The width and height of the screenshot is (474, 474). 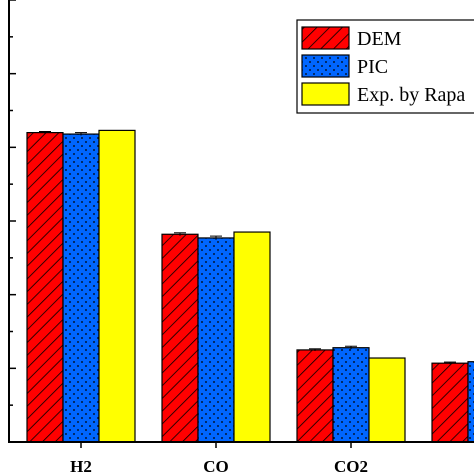 What do you see at coordinates (216, 340) in the screenshot?
I see `bar-pic-co` at bounding box center [216, 340].